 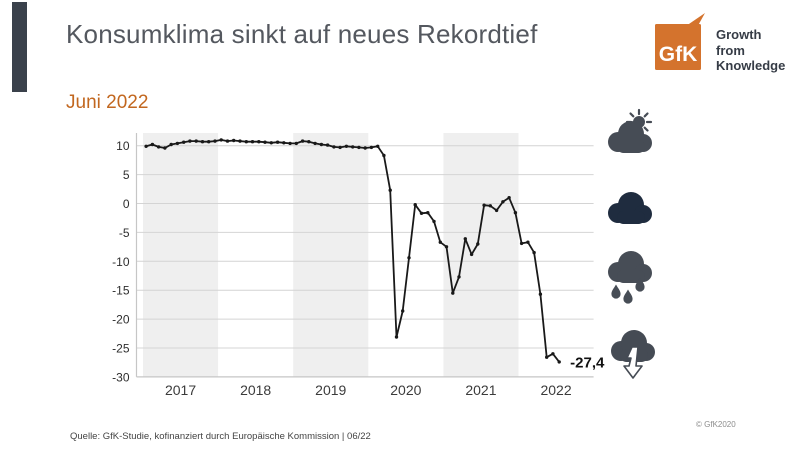 I want to click on x-tick-label: 2021, so click(x=480, y=390).